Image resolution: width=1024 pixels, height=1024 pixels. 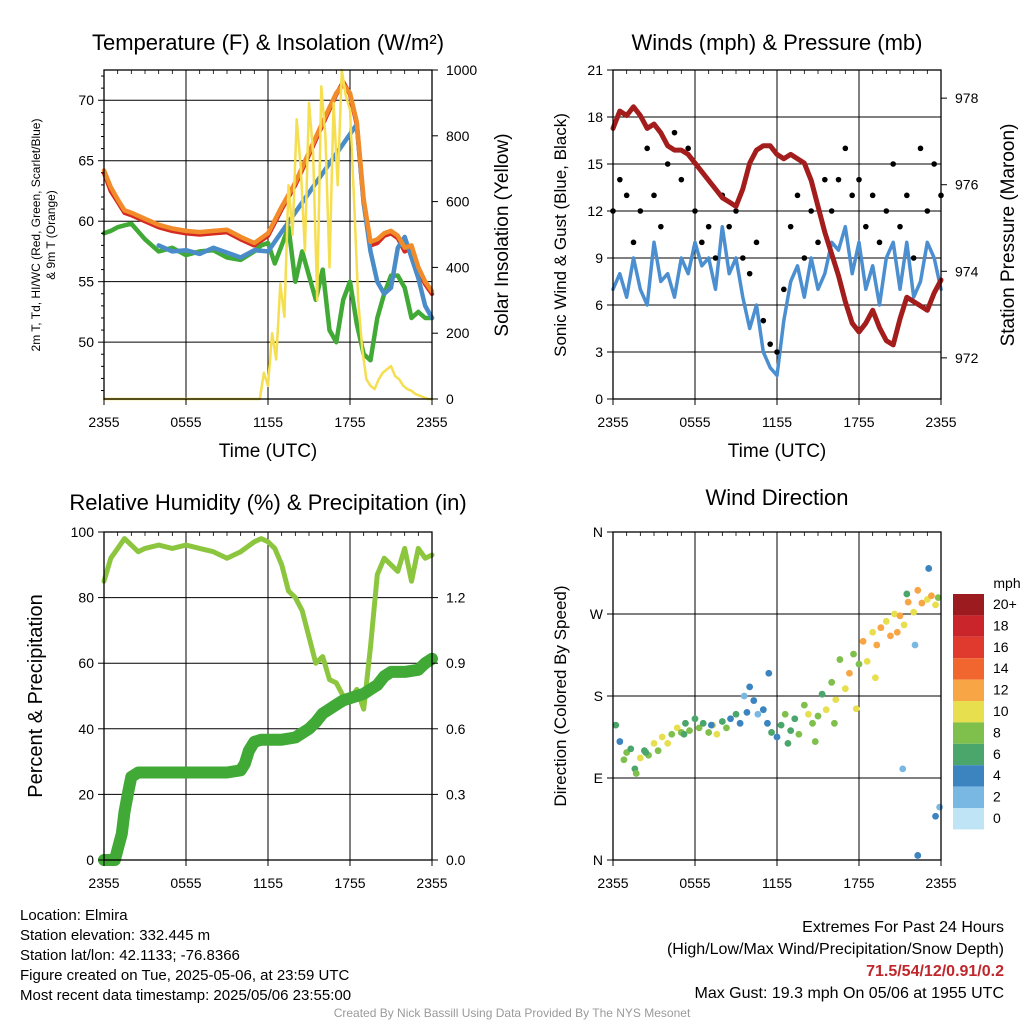 I want to click on y-tick-label: 6, so click(x=599, y=305).